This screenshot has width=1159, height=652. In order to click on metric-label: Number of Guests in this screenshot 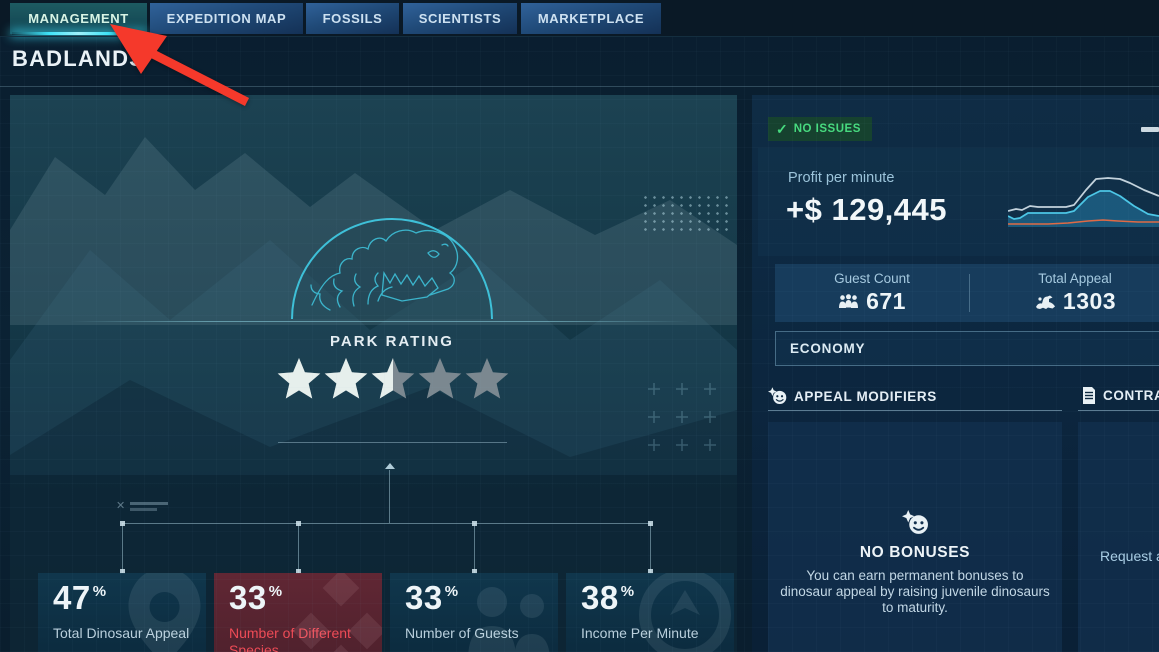, I will do `click(462, 633)`.